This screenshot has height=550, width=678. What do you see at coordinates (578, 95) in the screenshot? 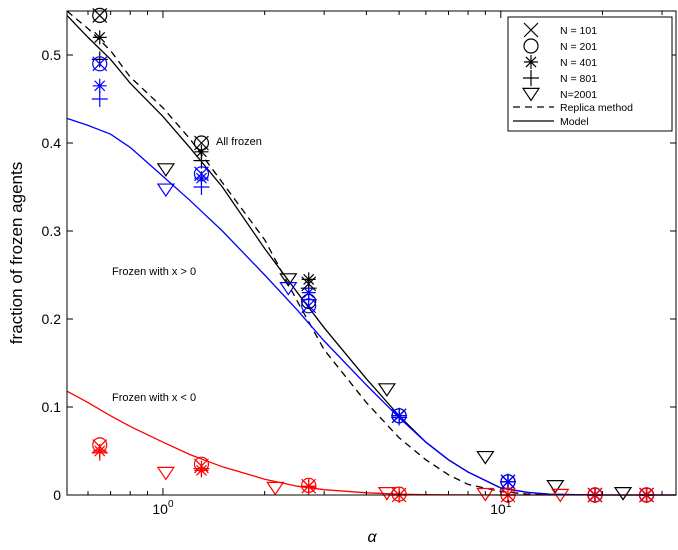
I see `legend-label-n2001: N=2001` at bounding box center [578, 95].